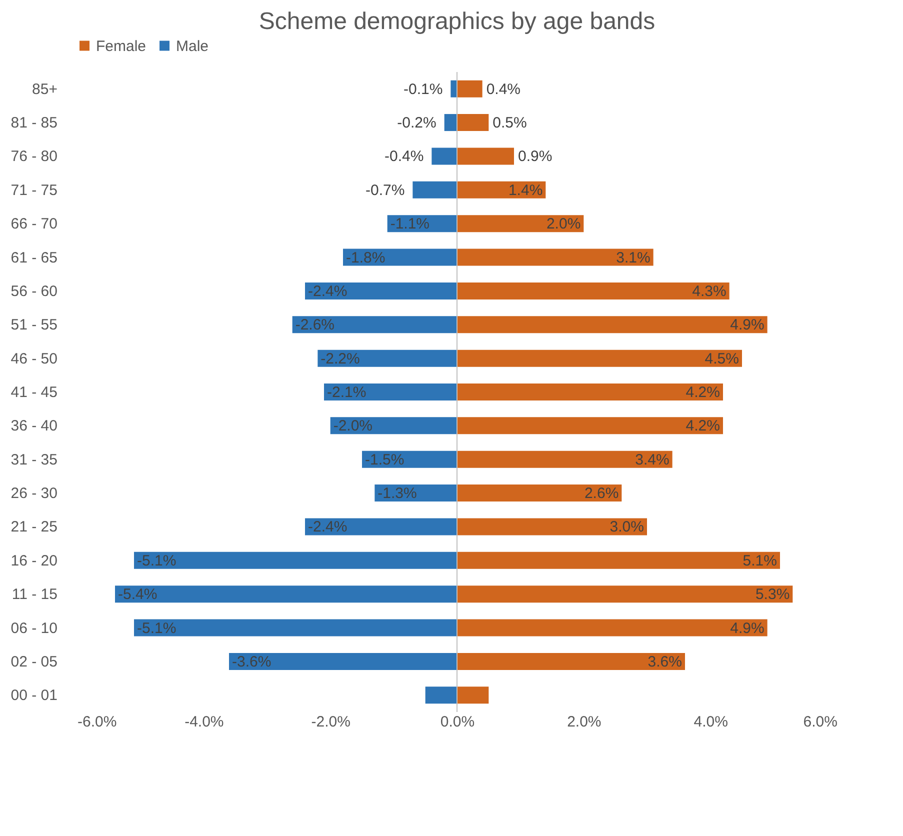 This screenshot has width=903, height=836. What do you see at coordinates (759, 561) in the screenshot?
I see `data-label: 5.1%` at bounding box center [759, 561].